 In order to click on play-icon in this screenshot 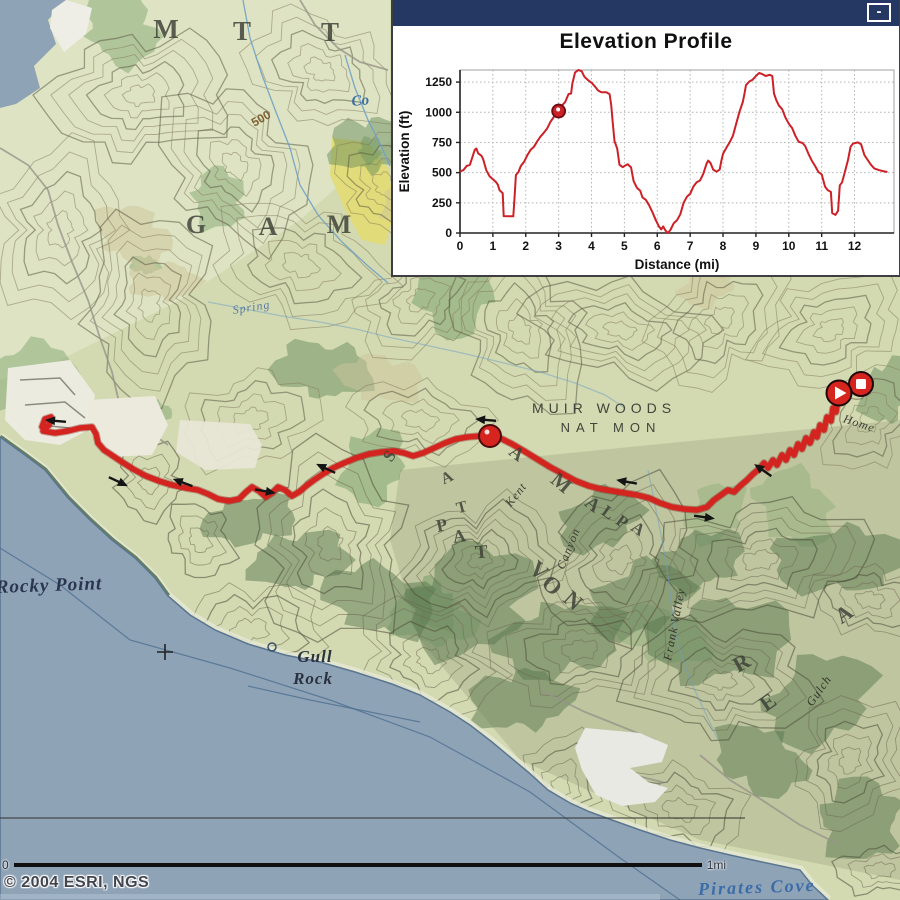, I will do `click(841, 393)`.